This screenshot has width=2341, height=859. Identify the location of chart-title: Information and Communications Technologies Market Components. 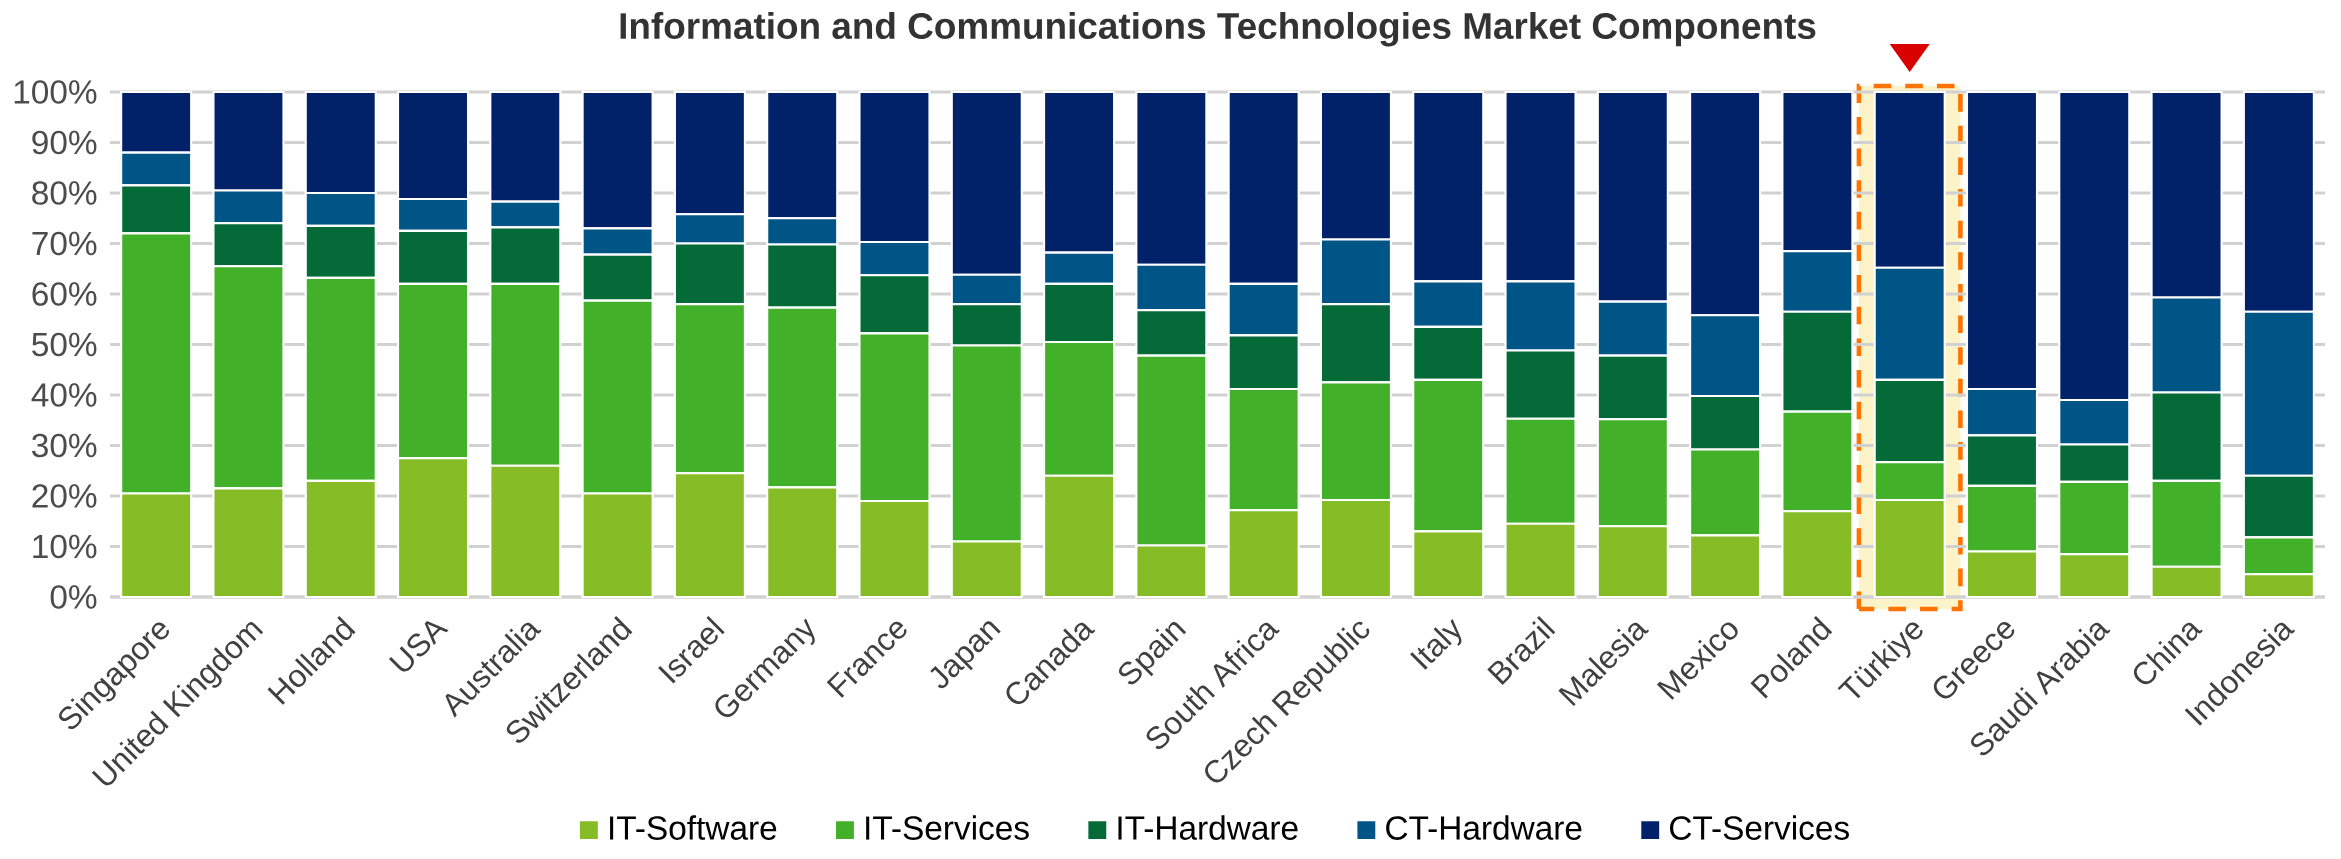
(1218, 29).